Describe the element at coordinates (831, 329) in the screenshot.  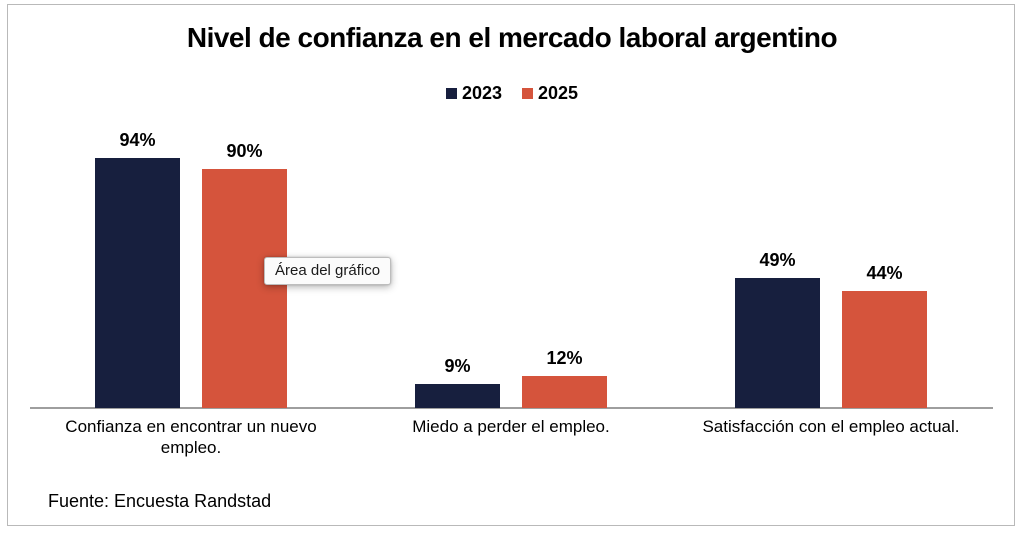
I see `bar-group-satisfaccion: 49% 44%` at that location.